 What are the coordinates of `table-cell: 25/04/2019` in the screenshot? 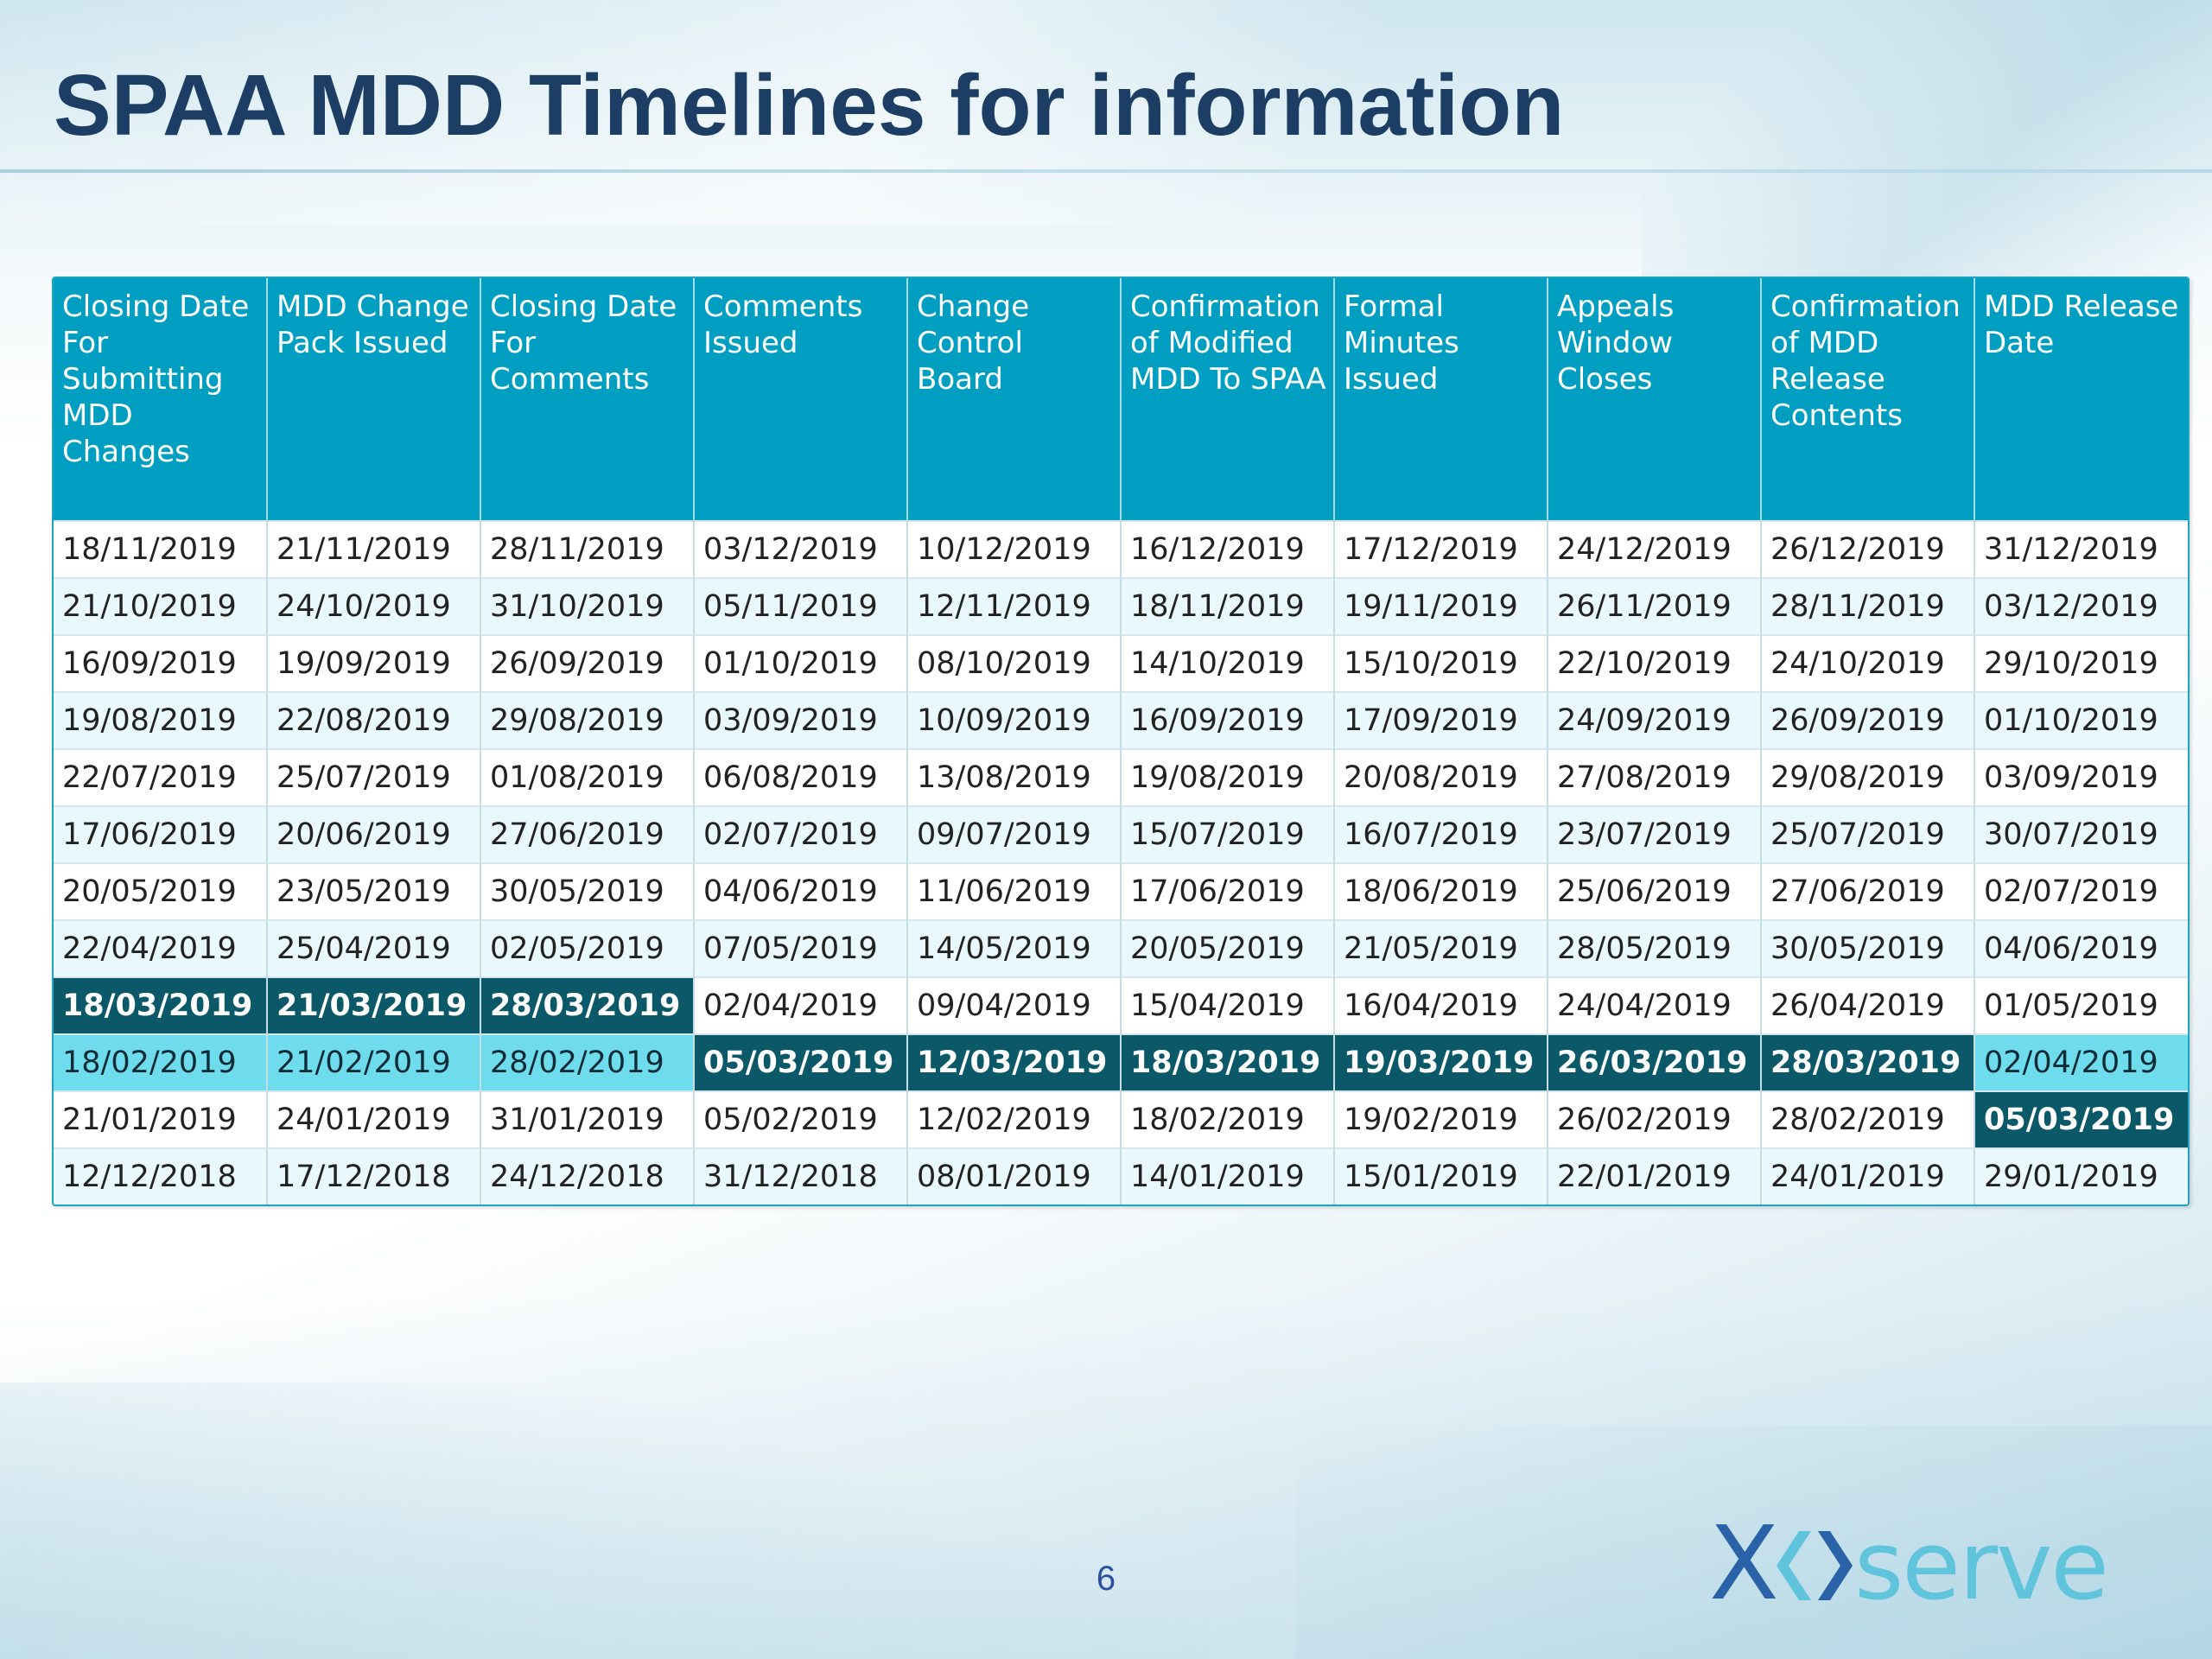 It's located at (374, 948).